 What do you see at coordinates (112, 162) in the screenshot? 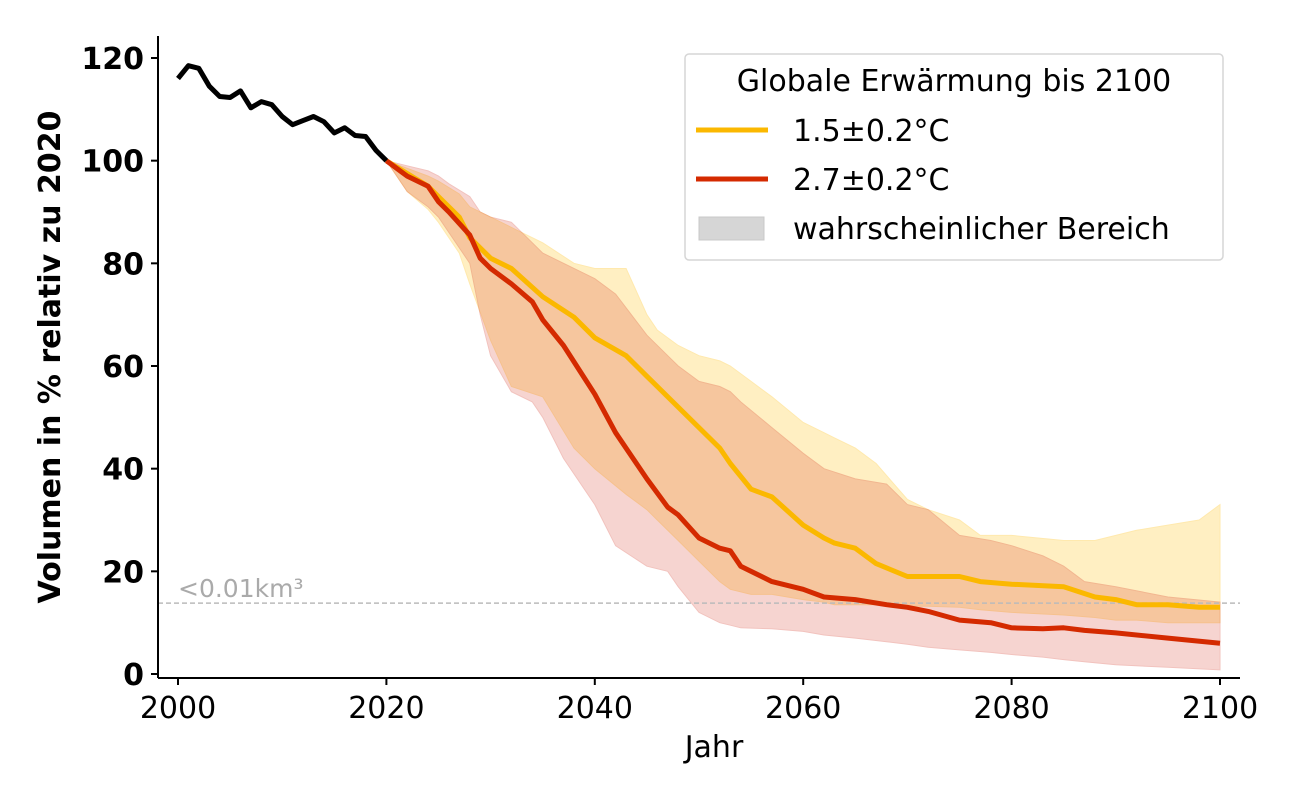
I see `y-tick-label: 100` at bounding box center [112, 162].